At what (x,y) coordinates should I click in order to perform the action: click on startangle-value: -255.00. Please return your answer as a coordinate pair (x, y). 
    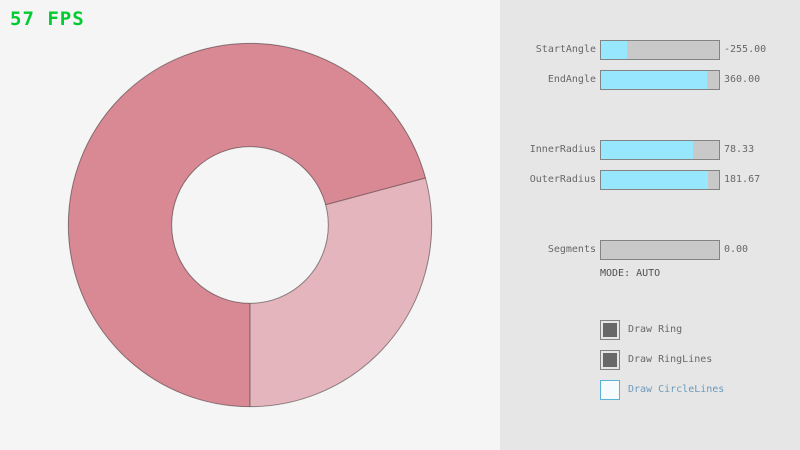
    Looking at the image, I should click on (745, 49).